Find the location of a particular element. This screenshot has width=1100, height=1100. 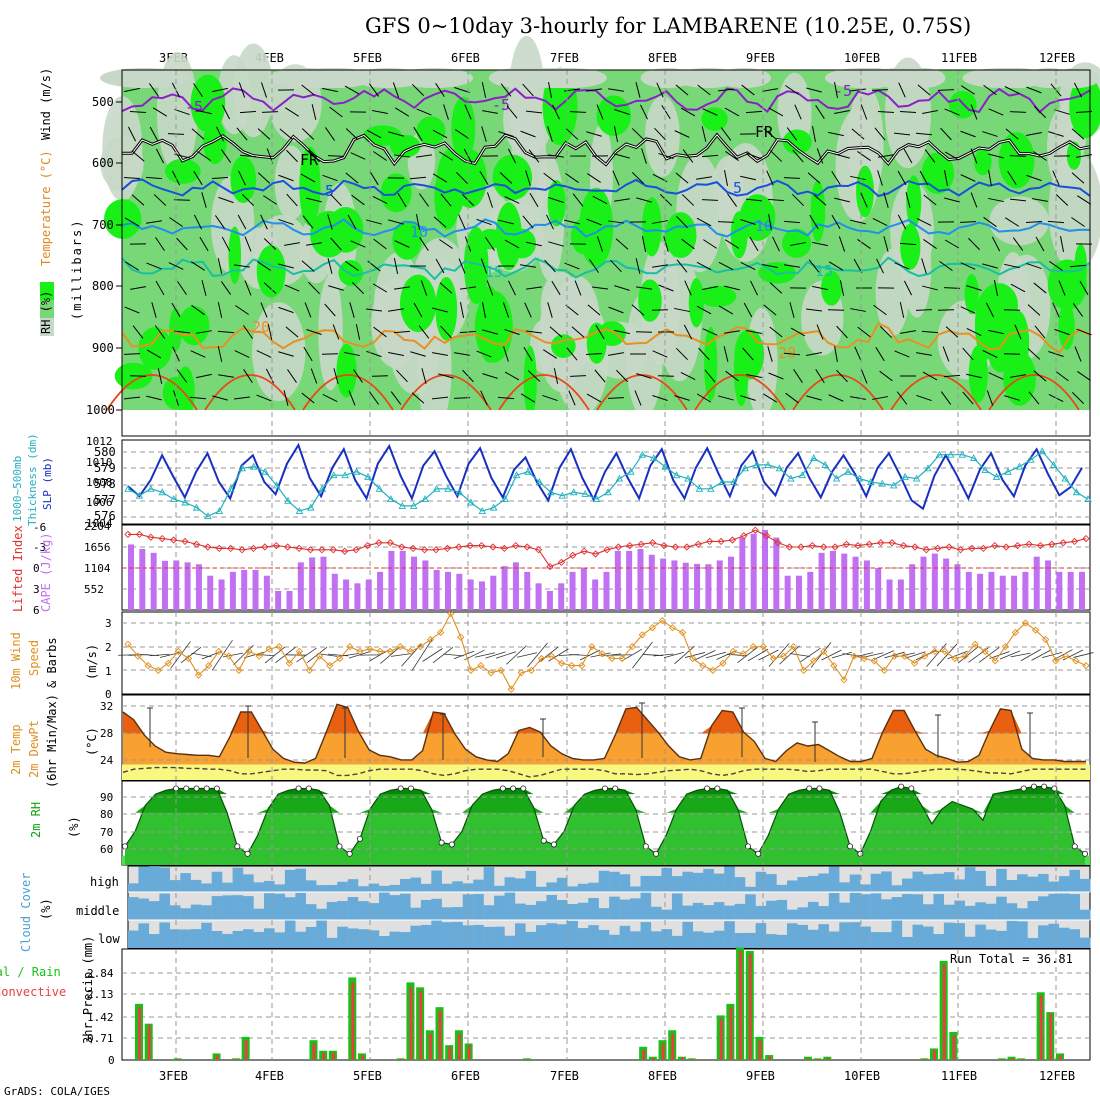

lifted-index-label: Lifted Index is located at coordinates (18, 568).